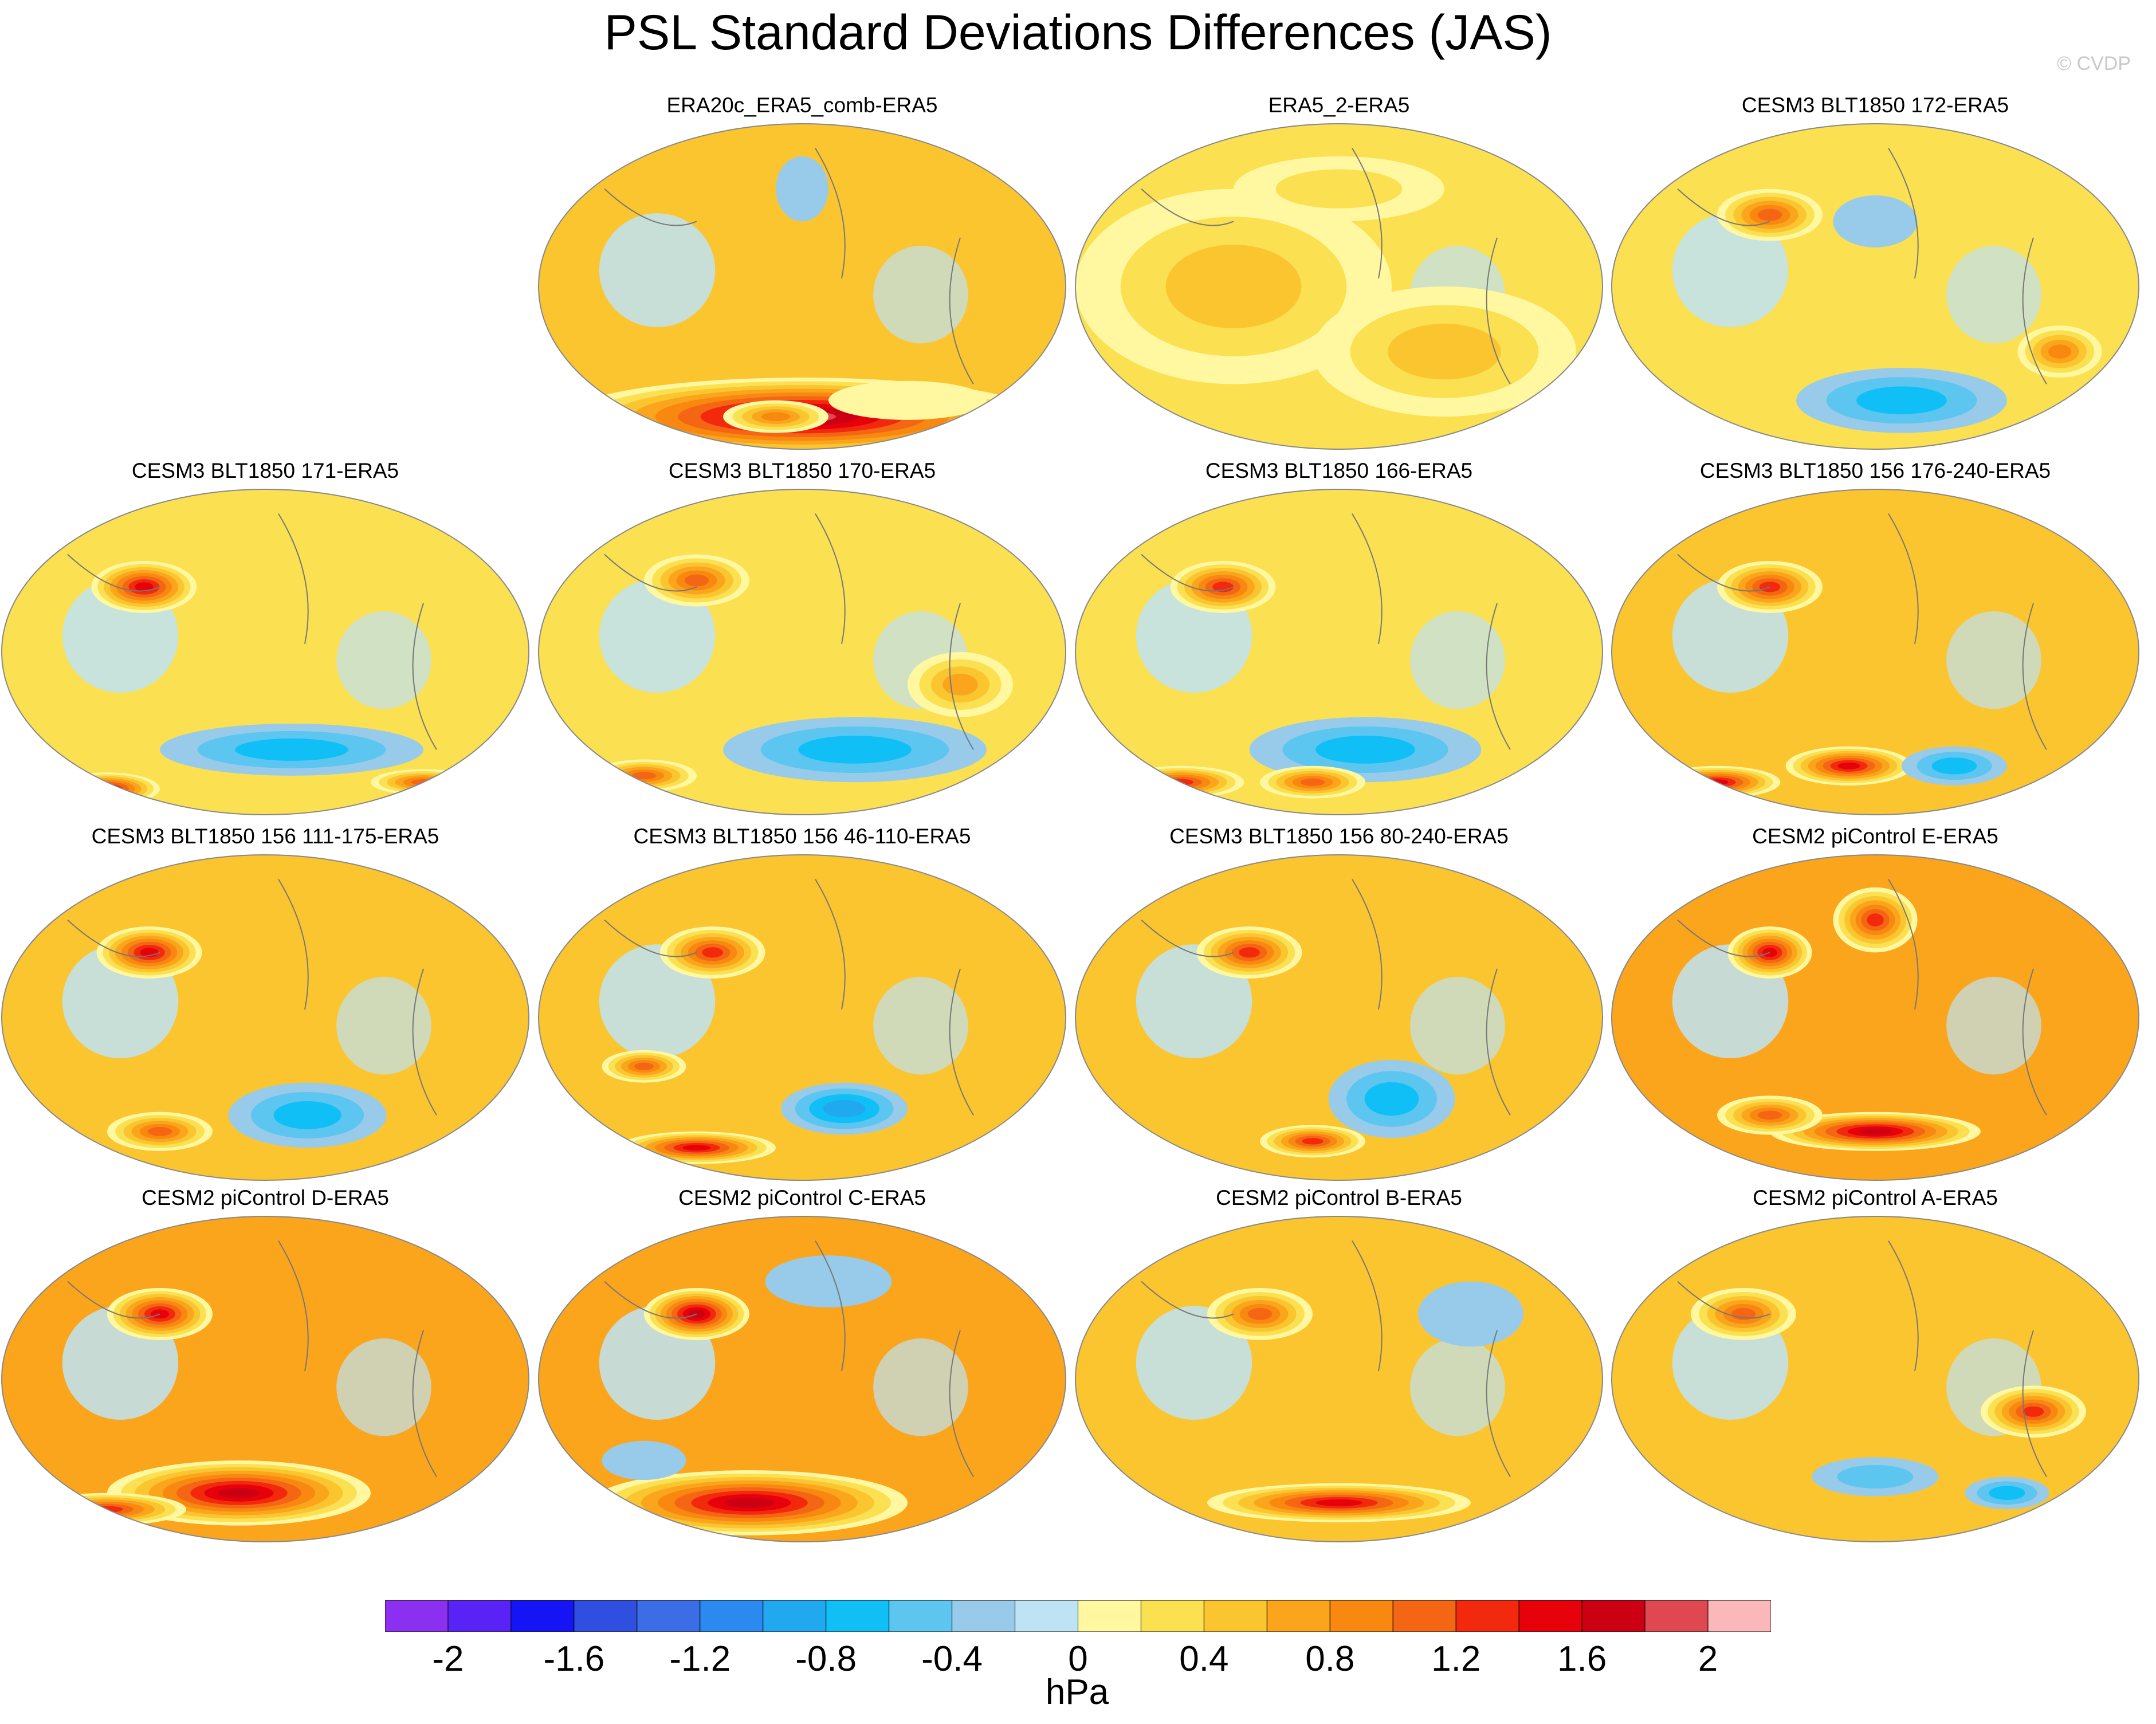 This screenshot has height=1724, width=2156. What do you see at coordinates (1875, 471) in the screenshot?
I see `panel-title: CESM3 BLT1850 156 176-240-ERA5` at bounding box center [1875, 471].